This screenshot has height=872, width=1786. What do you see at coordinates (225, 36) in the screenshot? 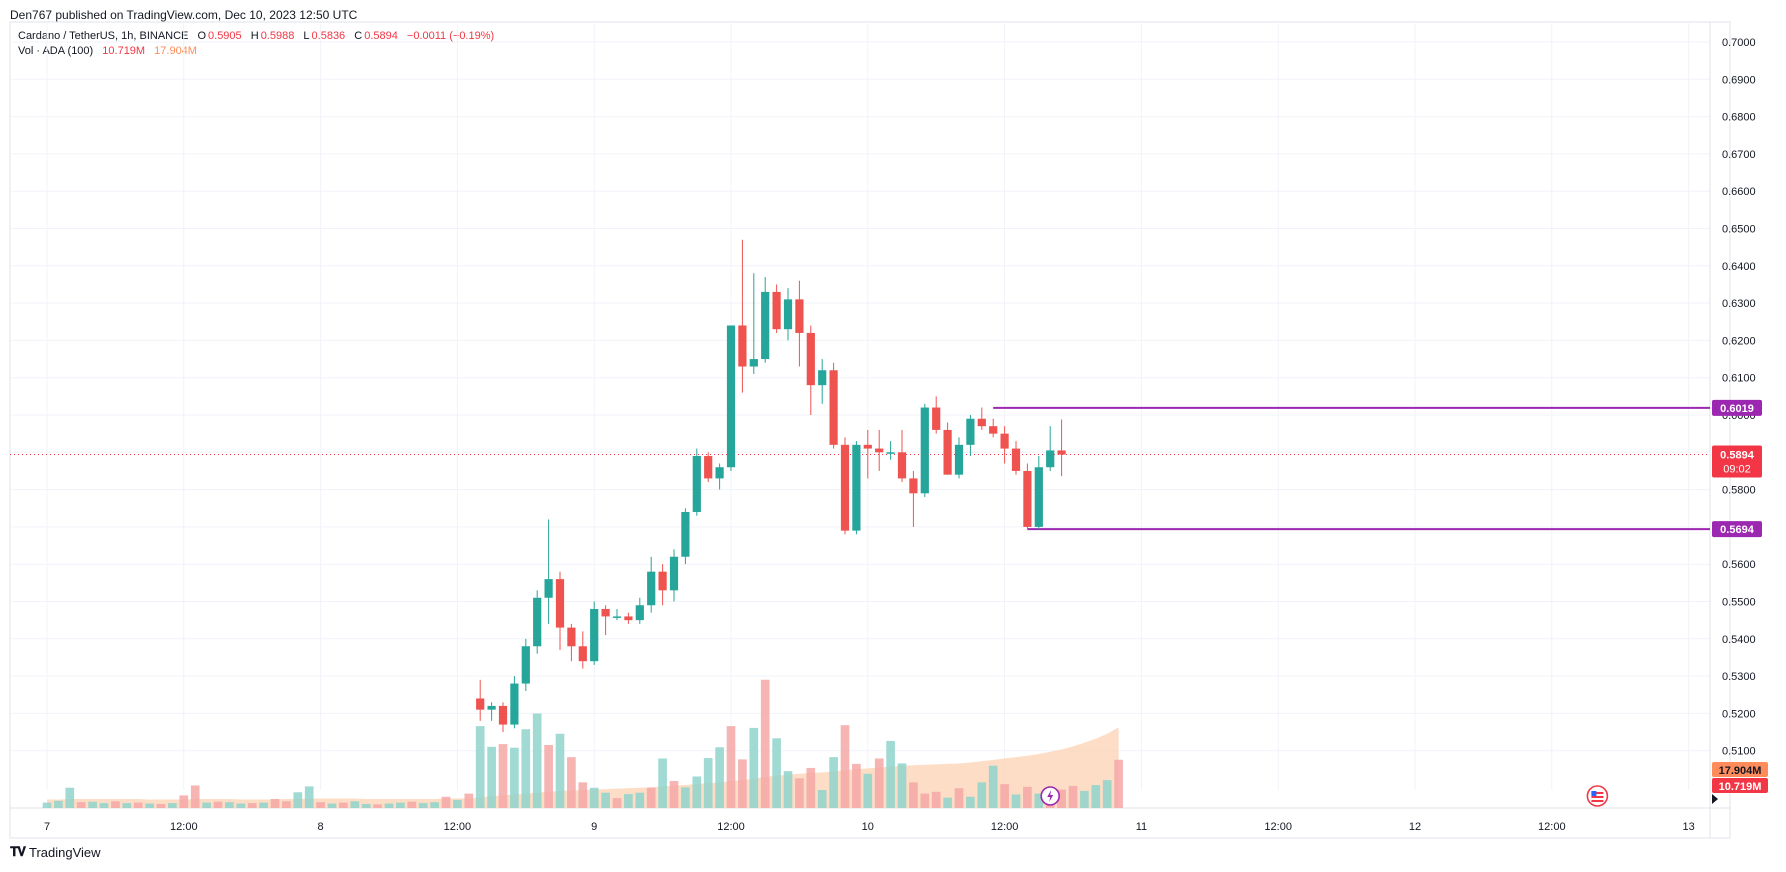
I see `open-value: 0.5905` at bounding box center [225, 36].